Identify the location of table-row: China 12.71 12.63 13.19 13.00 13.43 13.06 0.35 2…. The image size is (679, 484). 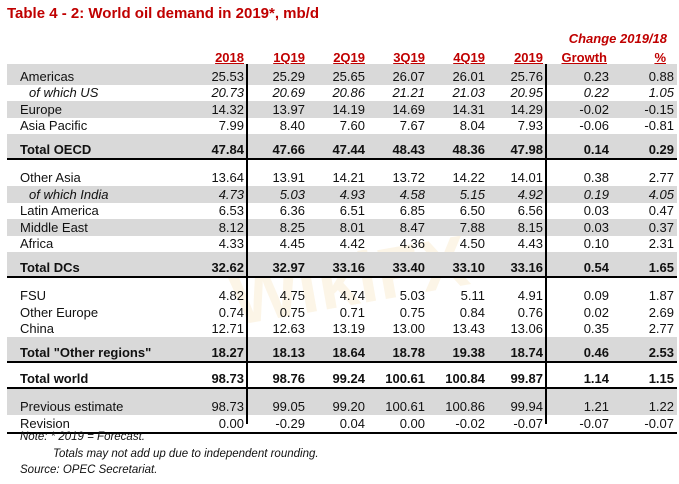
(342, 329).